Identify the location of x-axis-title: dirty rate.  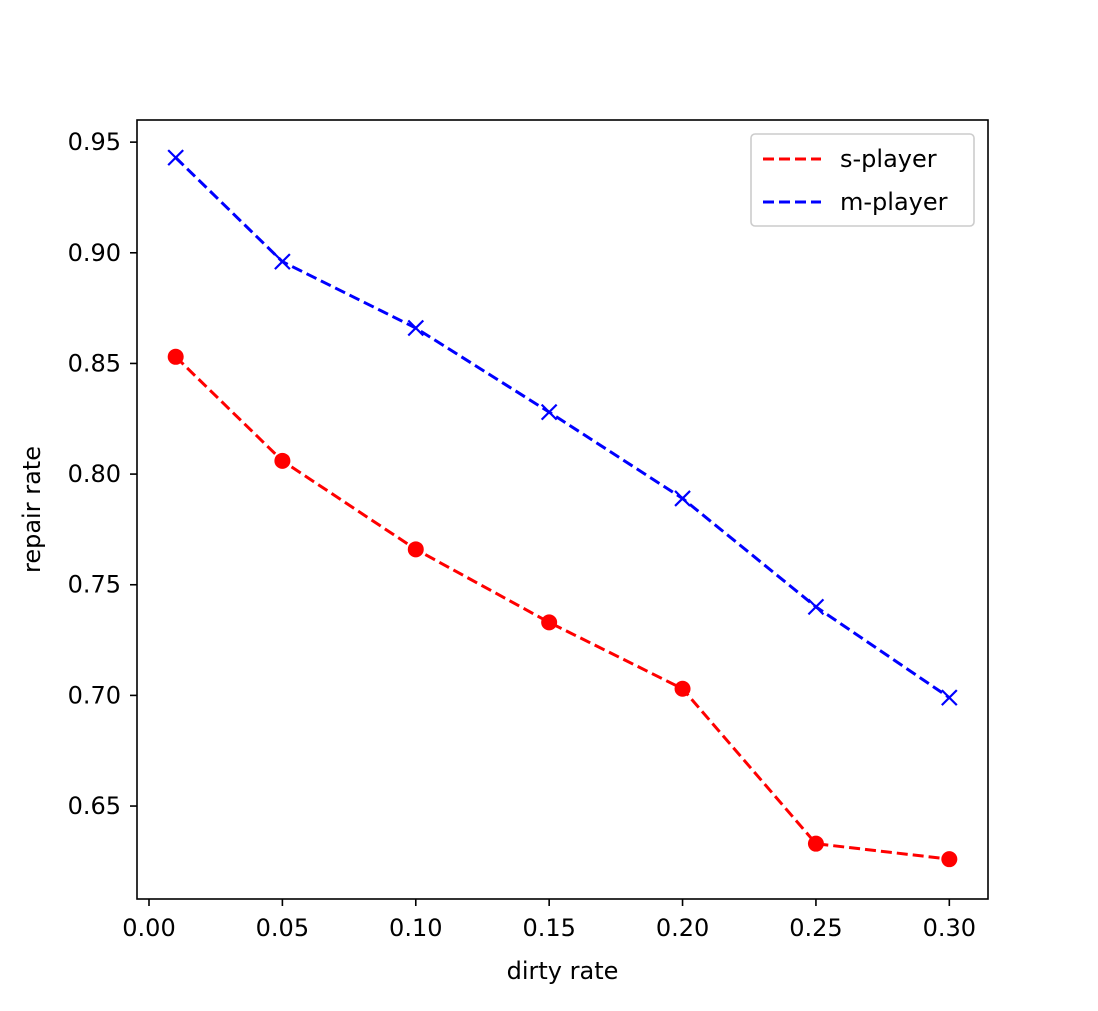
(563, 971).